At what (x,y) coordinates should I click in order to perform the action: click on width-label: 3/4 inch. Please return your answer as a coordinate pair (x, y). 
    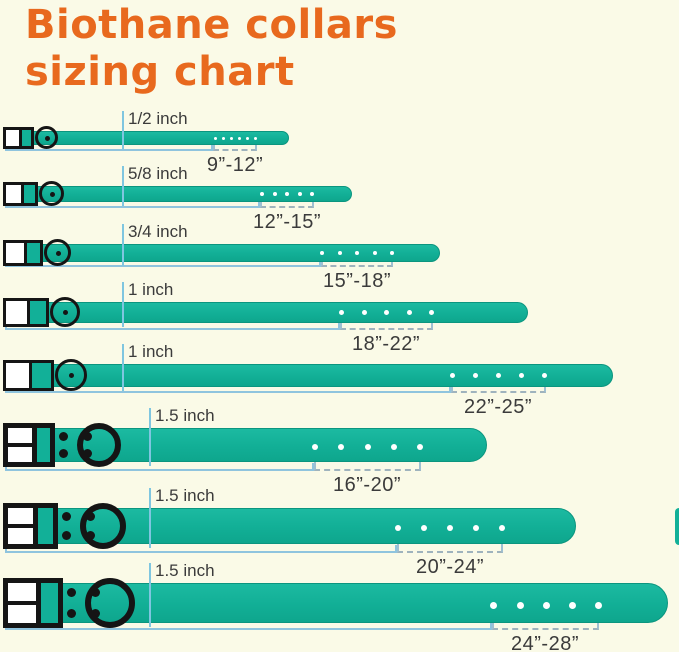
    Looking at the image, I should click on (158, 231).